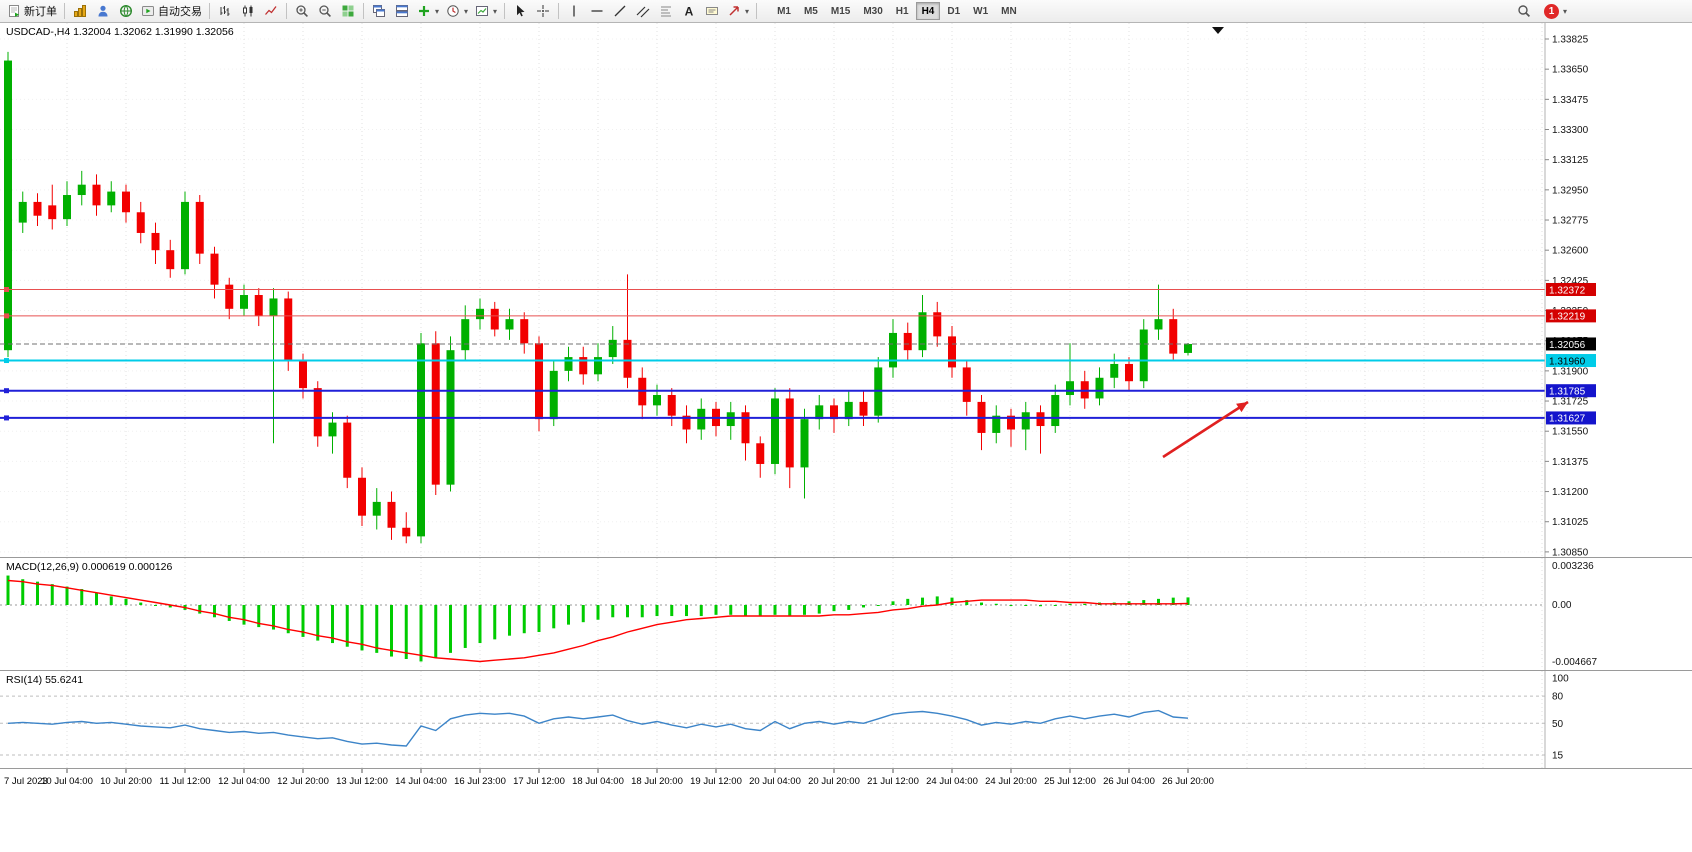  What do you see at coordinates (574, 11) in the screenshot?
I see `vertical-line-tool-button` at bounding box center [574, 11].